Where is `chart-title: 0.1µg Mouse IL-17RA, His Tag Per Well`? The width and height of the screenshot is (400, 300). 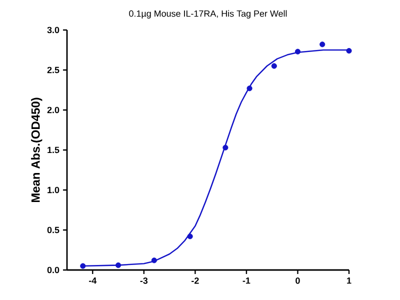
chart-title: 0.1µg Mouse IL-17RA, His Tag Per Well is located at coordinates (208, 14).